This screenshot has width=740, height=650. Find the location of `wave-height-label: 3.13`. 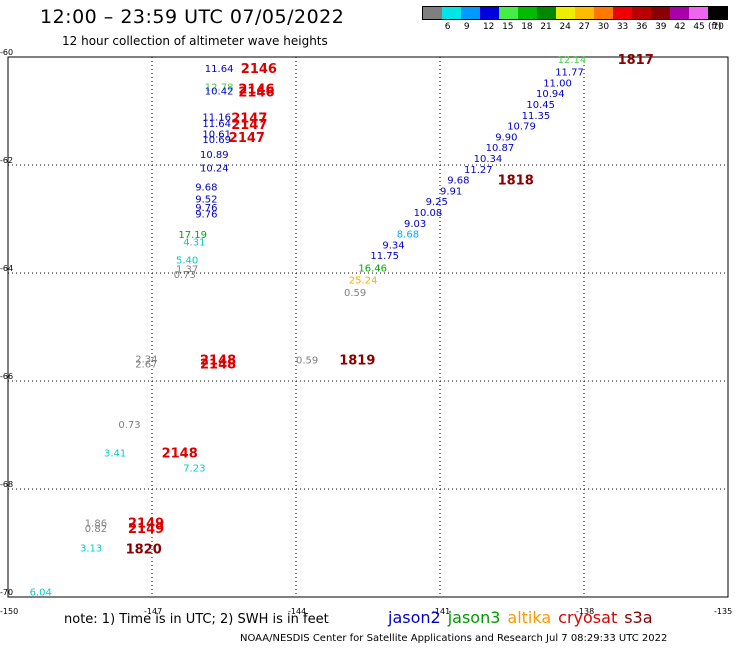

wave-height-label: 3.13 is located at coordinates (91, 548).